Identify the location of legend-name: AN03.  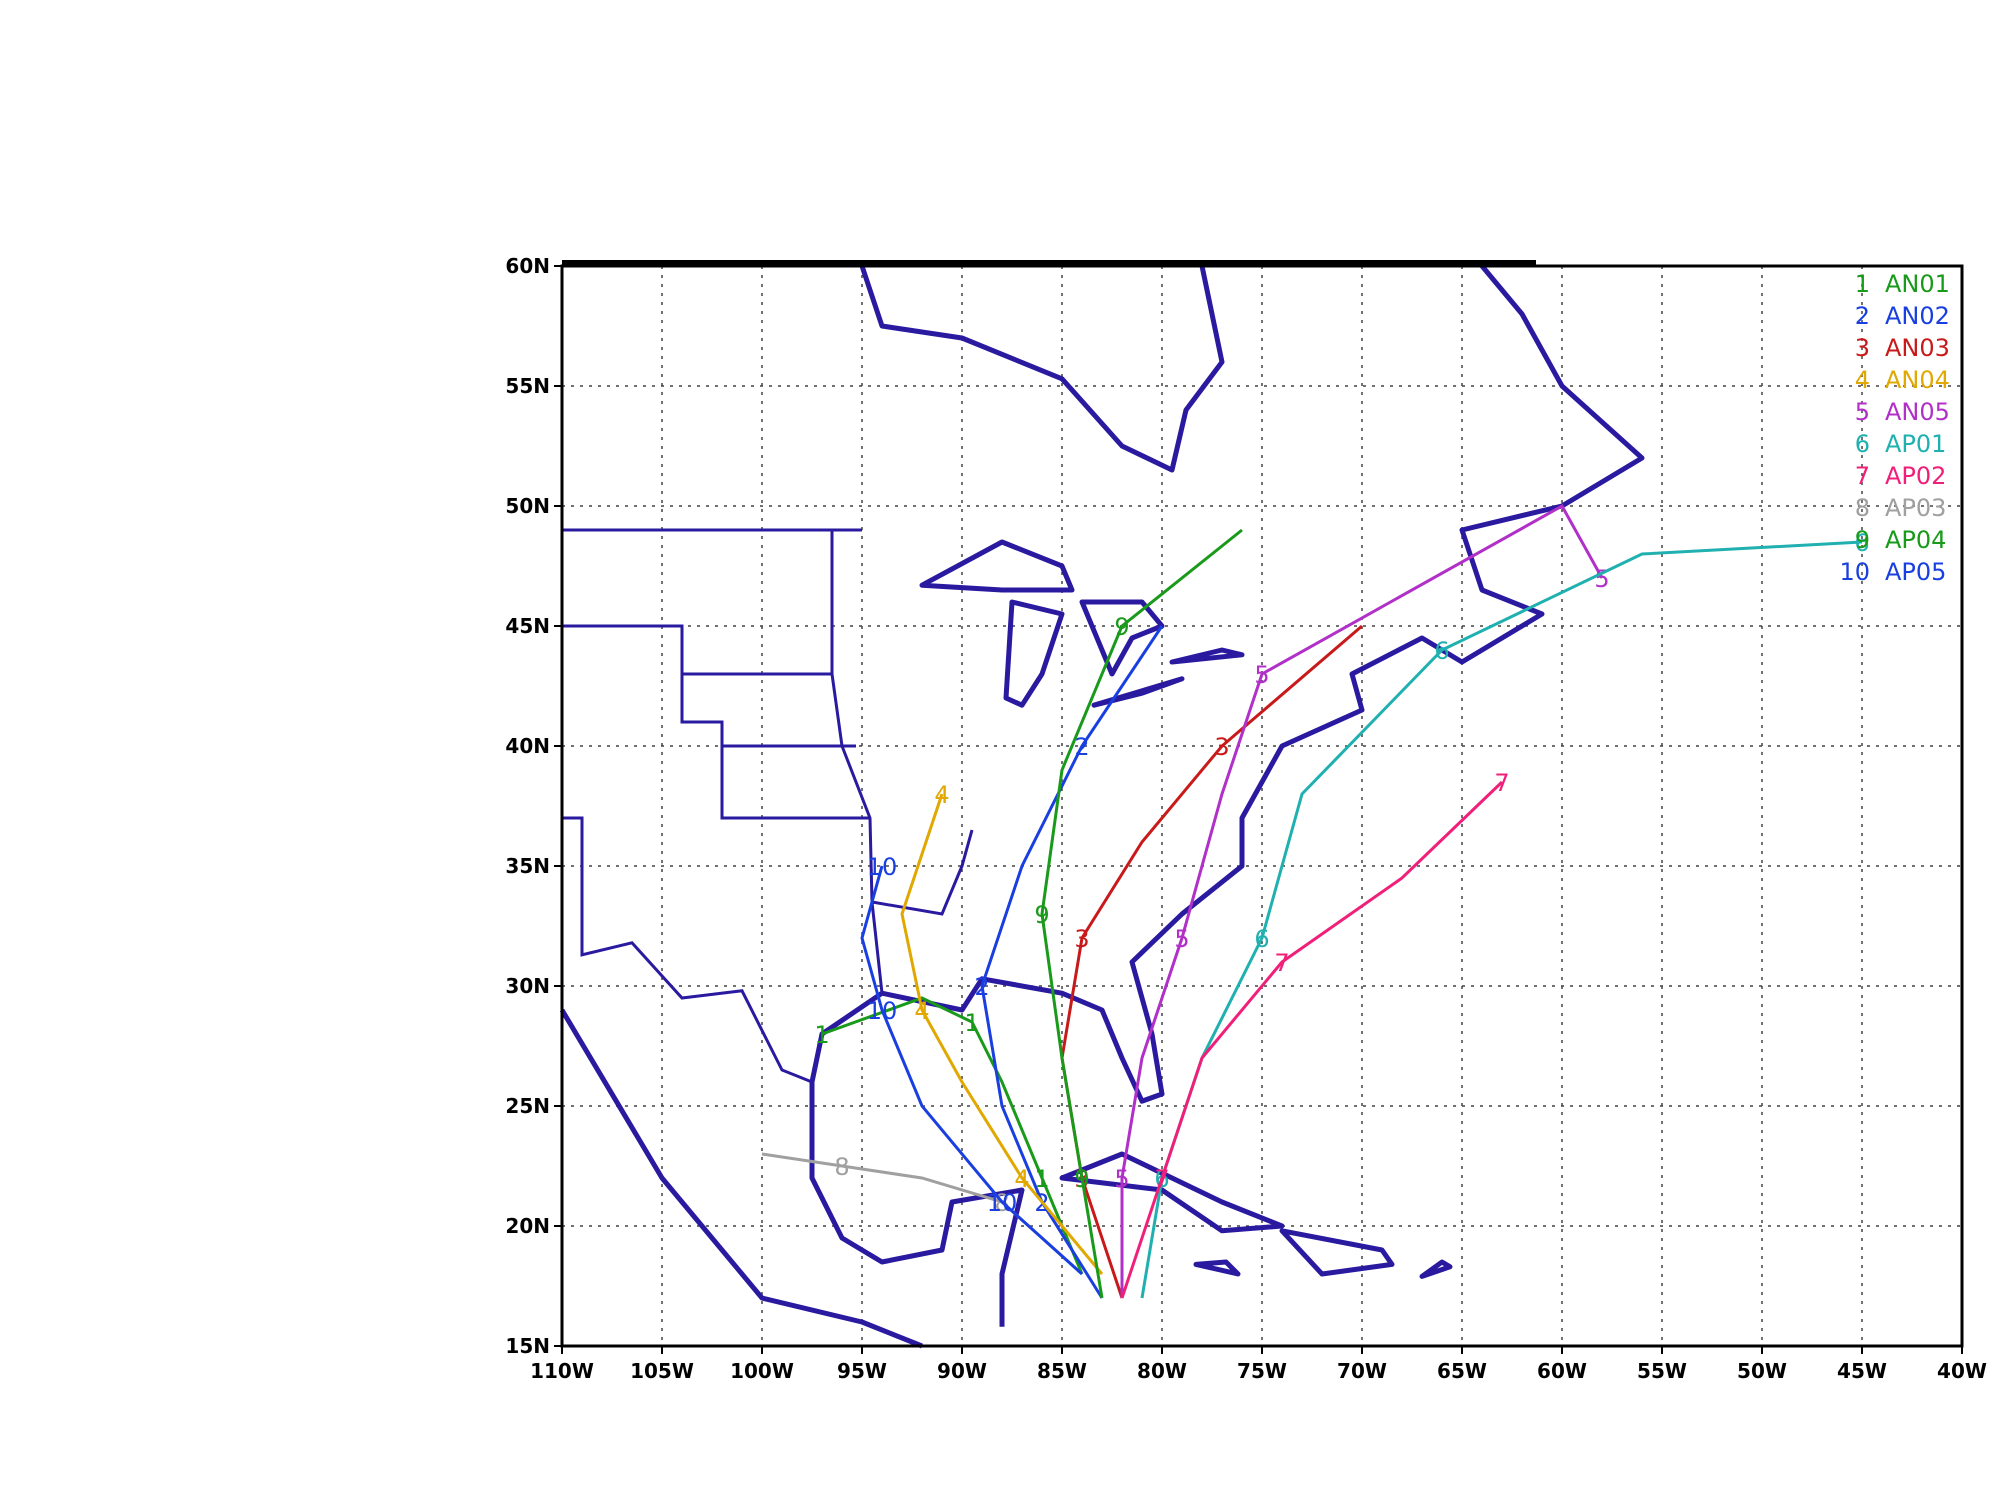
(1917, 348).